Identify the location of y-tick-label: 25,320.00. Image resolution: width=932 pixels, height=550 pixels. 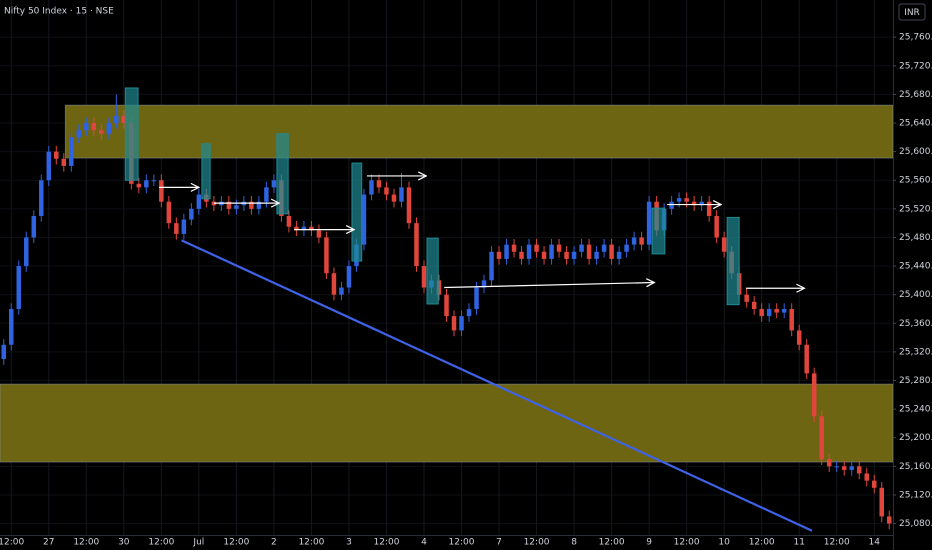
(915, 352).